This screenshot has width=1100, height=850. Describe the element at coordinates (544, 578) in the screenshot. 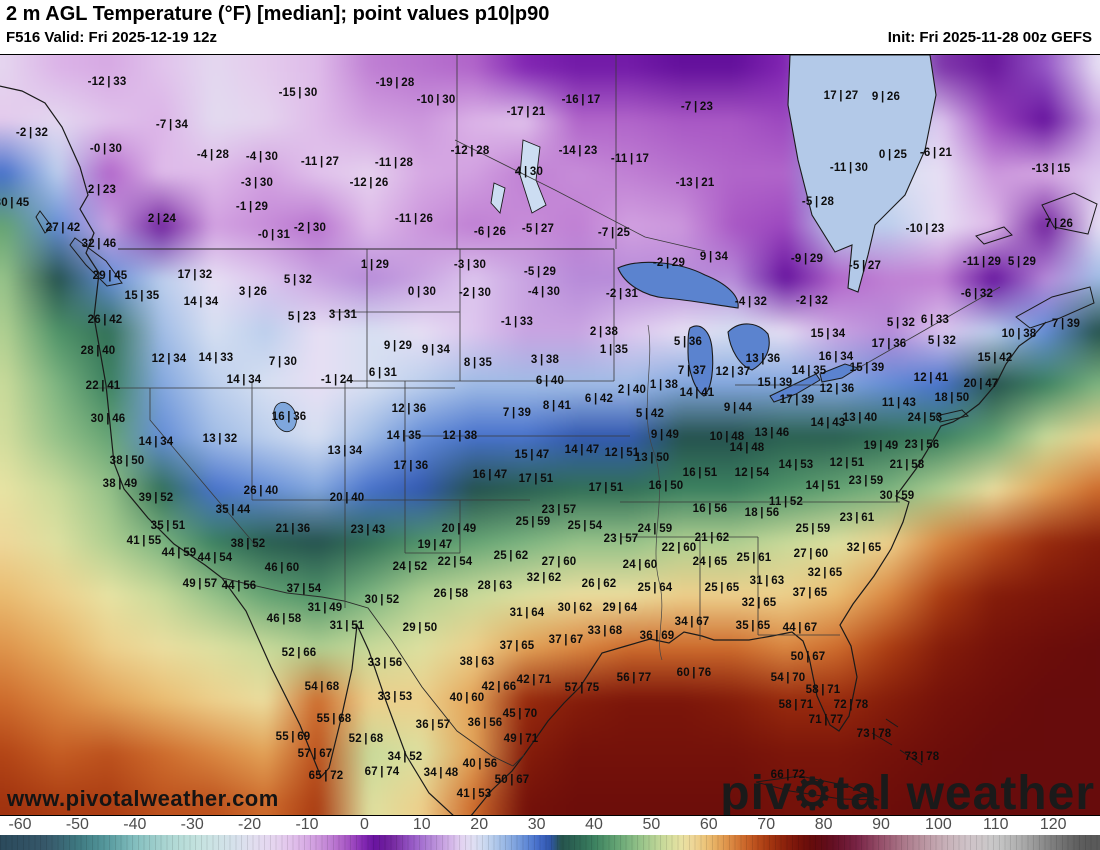

I see `point-value-label: 32 | 62` at that location.